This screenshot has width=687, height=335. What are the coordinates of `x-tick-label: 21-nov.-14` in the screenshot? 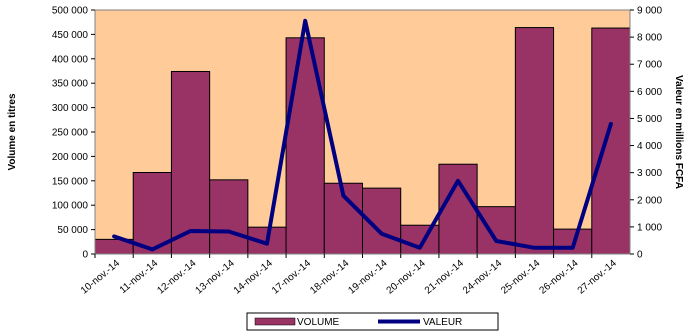 It's located at (444, 277).